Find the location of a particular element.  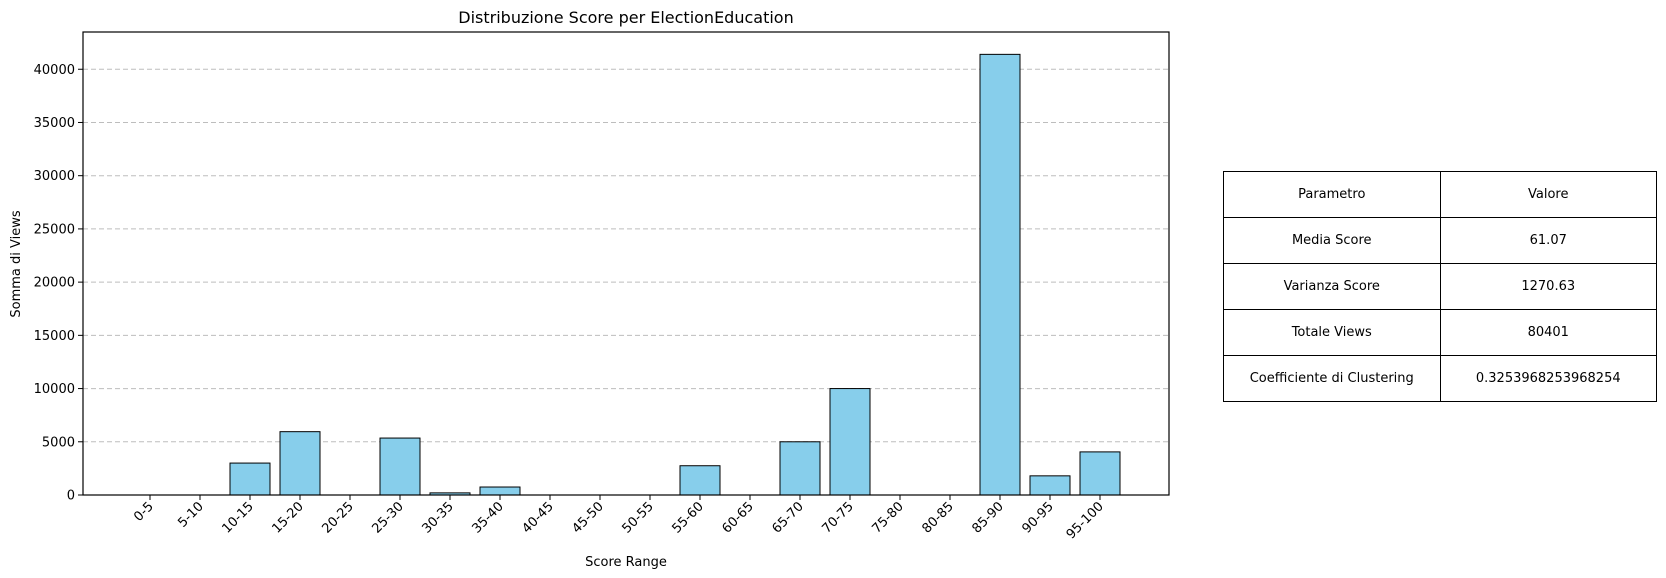

table-row: Totale Views 80401 is located at coordinates (1440, 332).